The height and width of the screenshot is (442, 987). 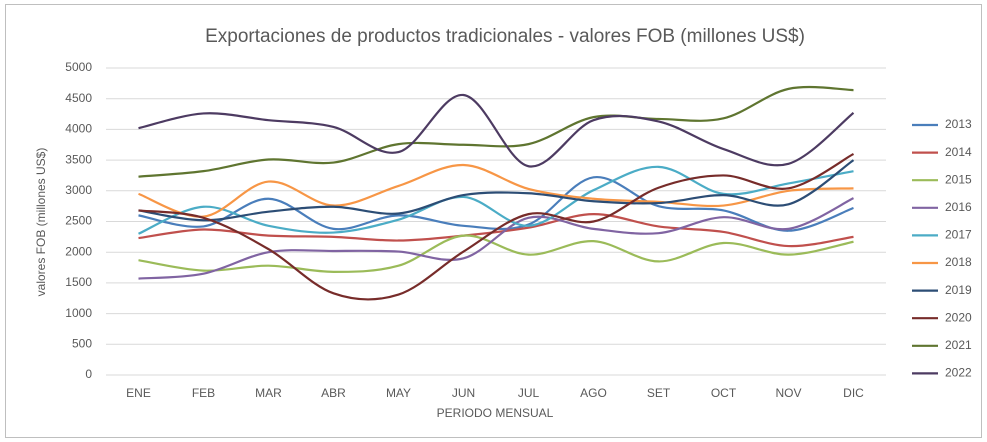 What do you see at coordinates (82, 343) in the screenshot?
I see `y-tick-label: 500` at bounding box center [82, 343].